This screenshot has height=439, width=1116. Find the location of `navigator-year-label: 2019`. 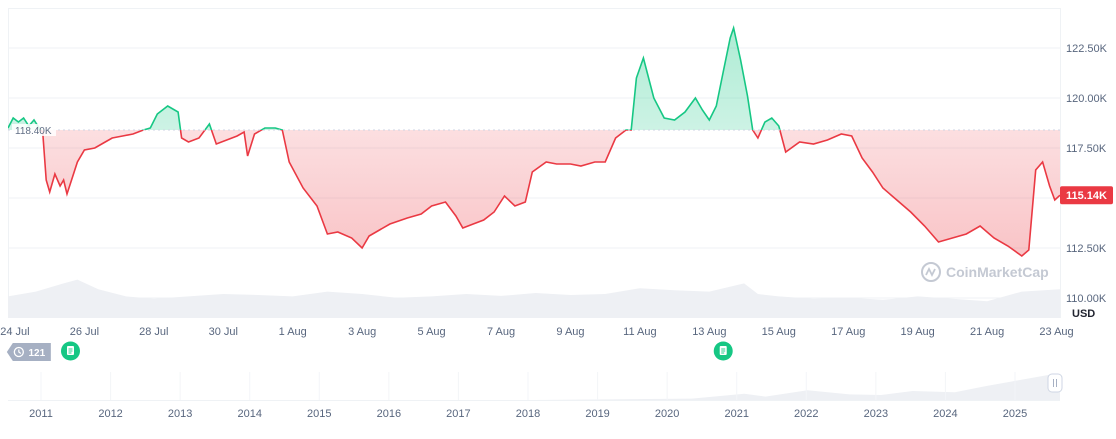

navigator-year-label: 2019 is located at coordinates (597, 414).